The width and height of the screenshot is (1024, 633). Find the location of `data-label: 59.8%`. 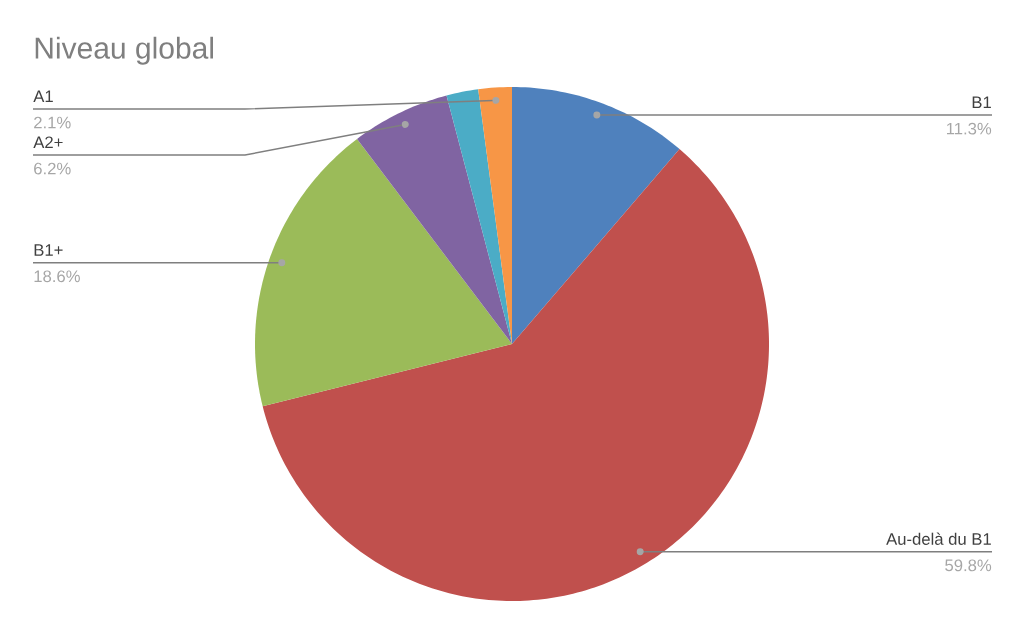

data-label: 59.8% is located at coordinates (968, 565).